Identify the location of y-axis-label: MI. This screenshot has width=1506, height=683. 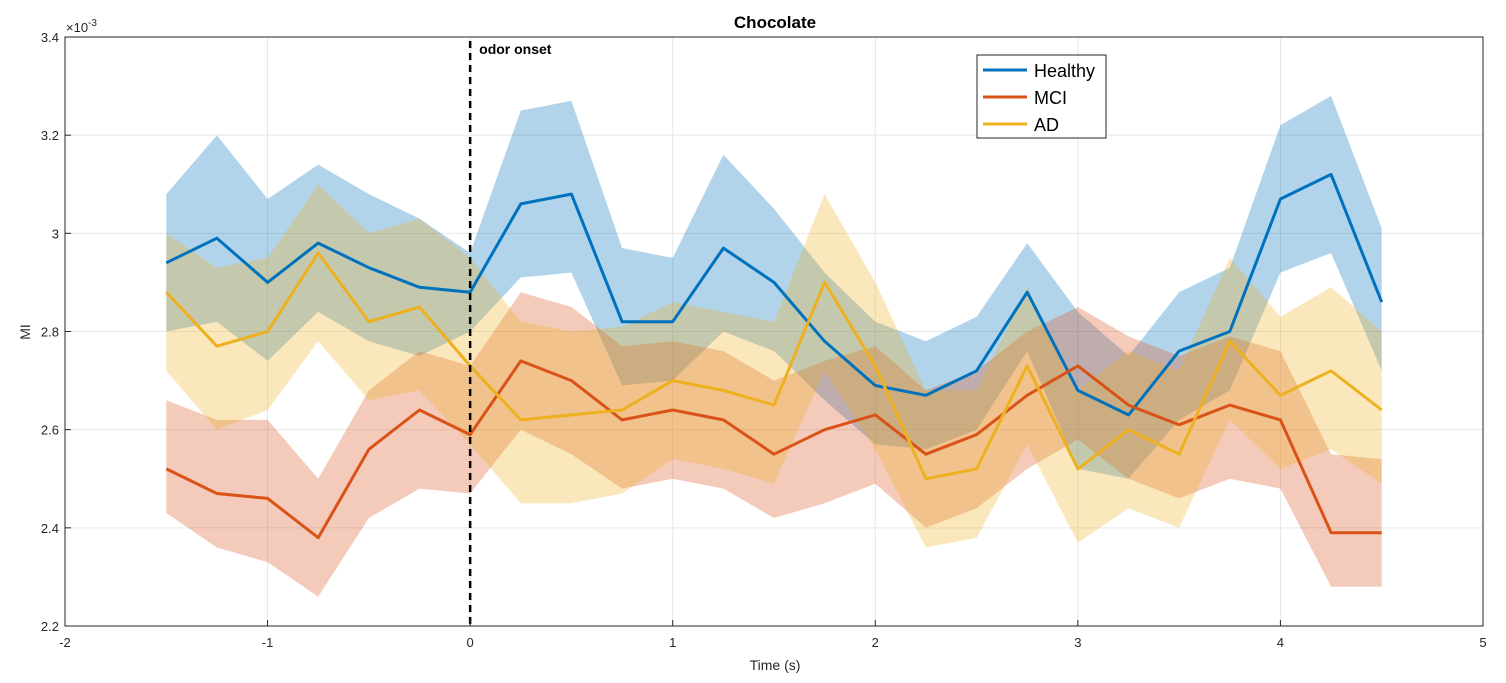
(25, 332).